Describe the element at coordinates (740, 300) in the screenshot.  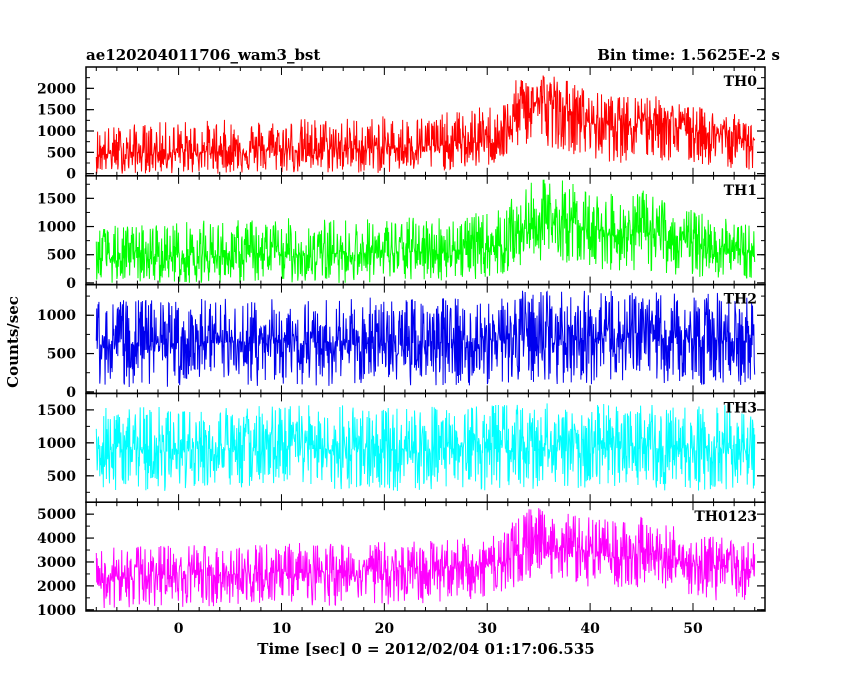
I see `panel-label: TH2` at that location.